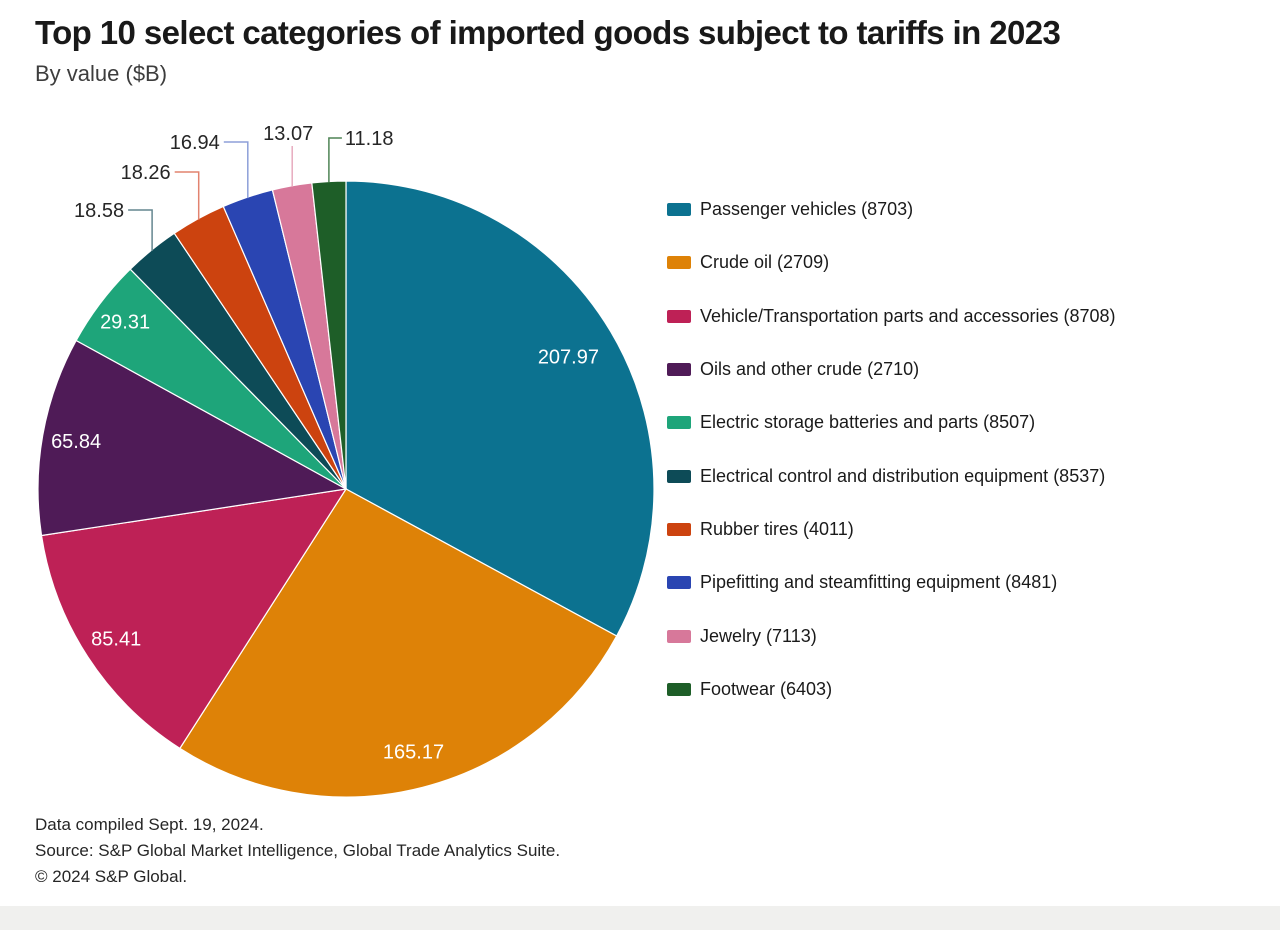 This screenshot has width=1280, height=930. Describe the element at coordinates (116, 639) in the screenshot. I see `value-label-inside: 85.41` at that location.